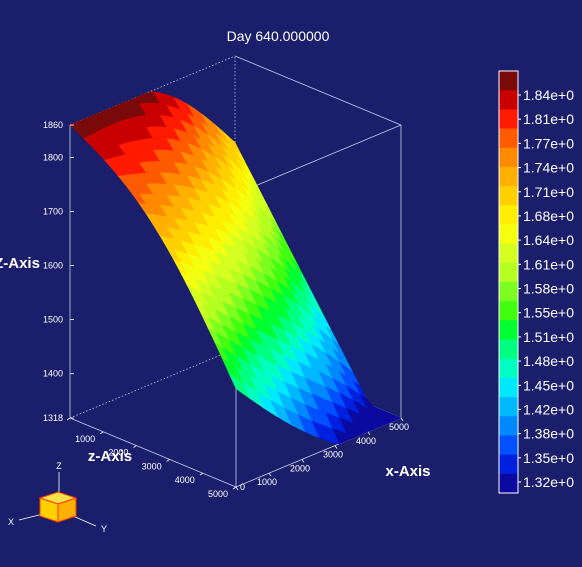  What do you see at coordinates (242, 487) in the screenshot?
I see `horizontal-tick-label: 0` at bounding box center [242, 487].